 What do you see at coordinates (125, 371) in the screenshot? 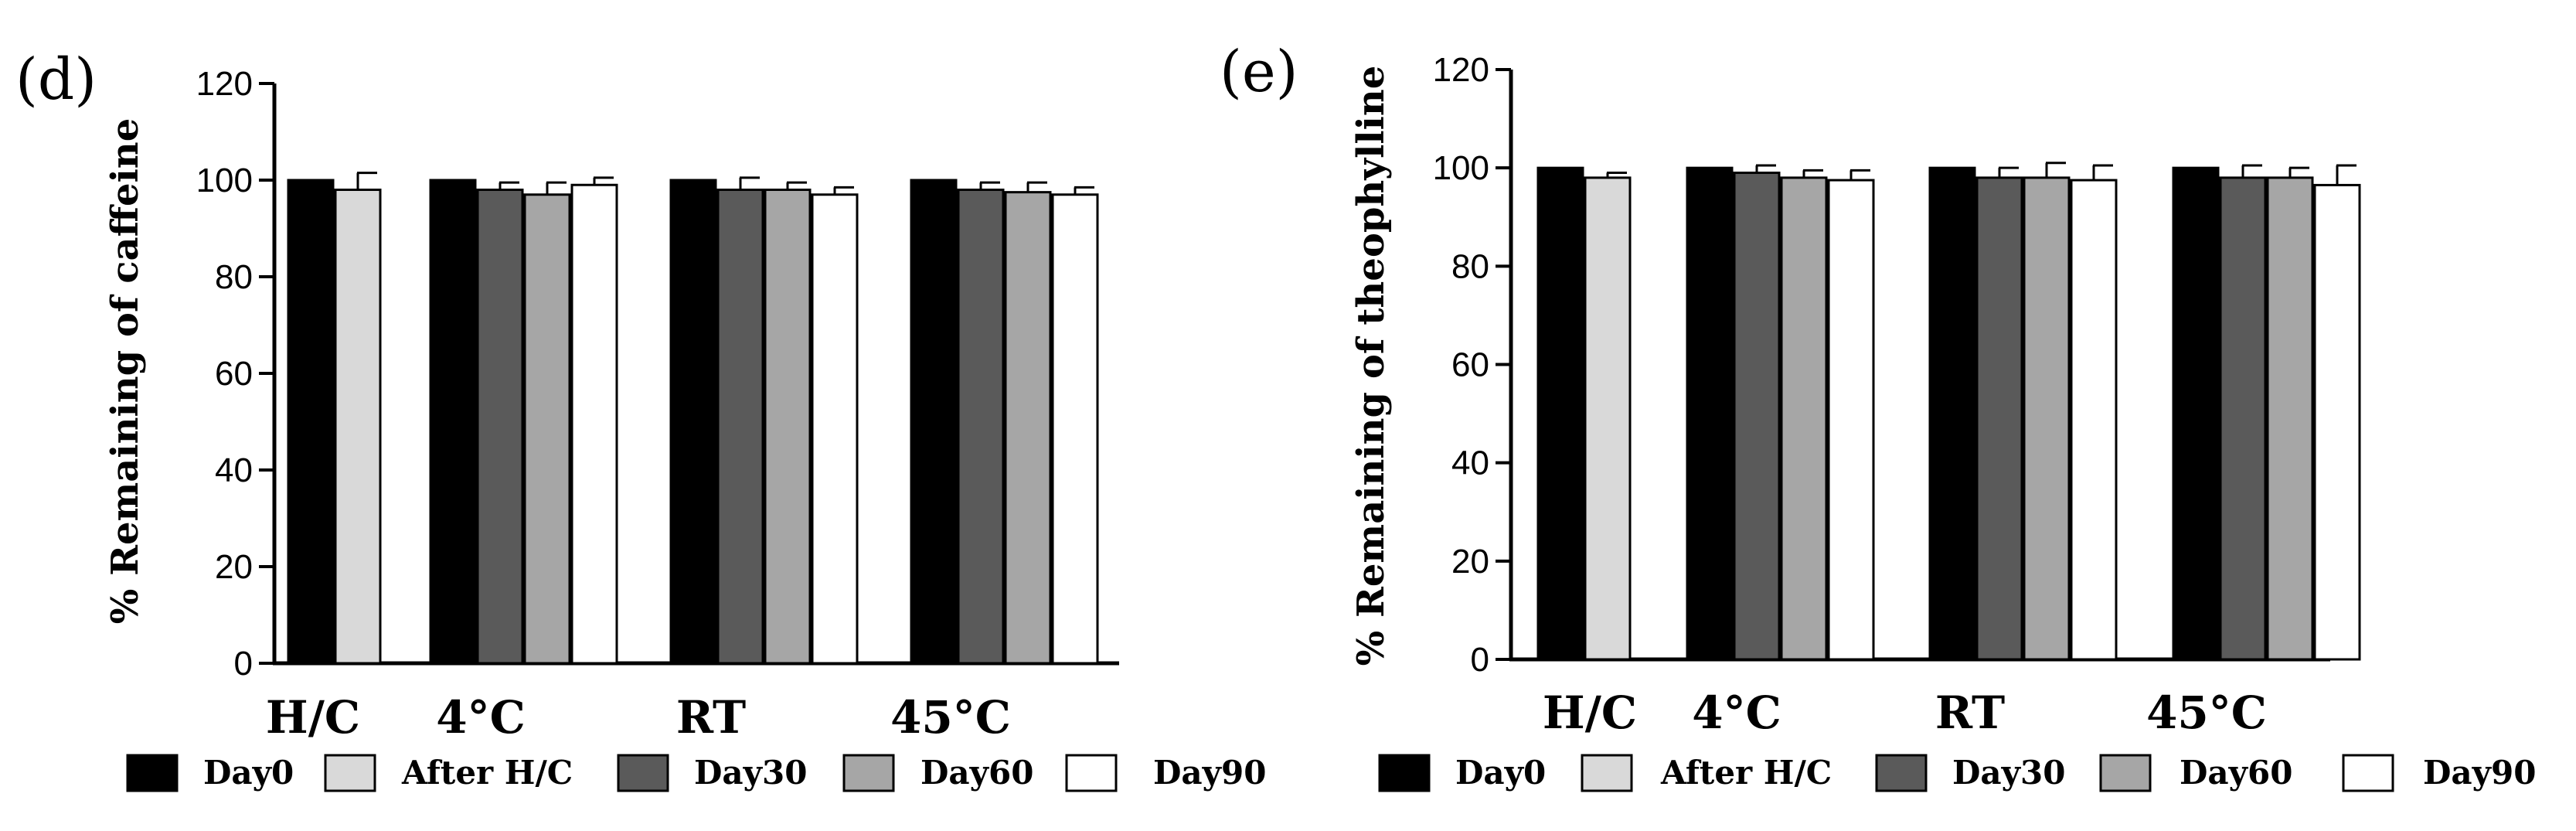
I see `y-axis-title: % Remaining of caffeine` at bounding box center [125, 371].